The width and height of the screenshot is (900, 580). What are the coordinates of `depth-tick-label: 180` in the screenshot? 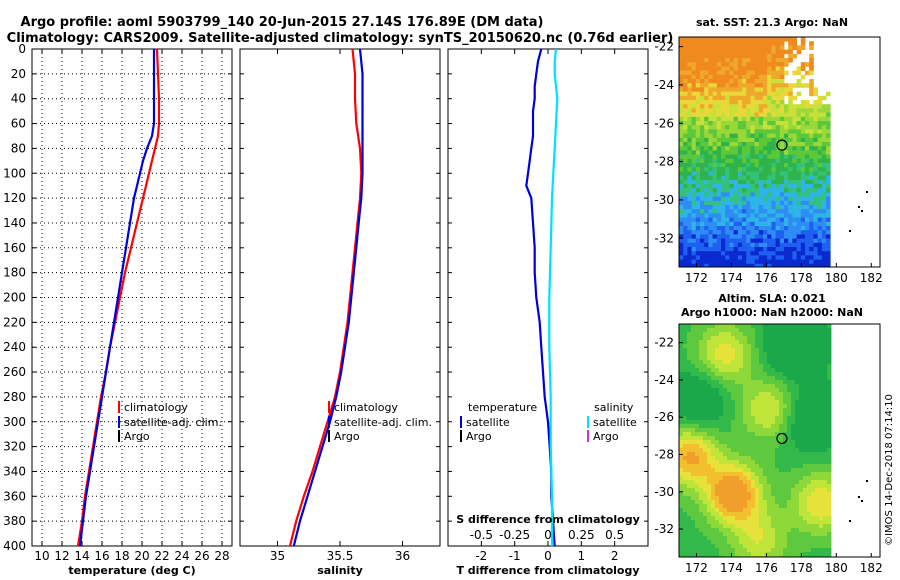 It's located at (14, 273).